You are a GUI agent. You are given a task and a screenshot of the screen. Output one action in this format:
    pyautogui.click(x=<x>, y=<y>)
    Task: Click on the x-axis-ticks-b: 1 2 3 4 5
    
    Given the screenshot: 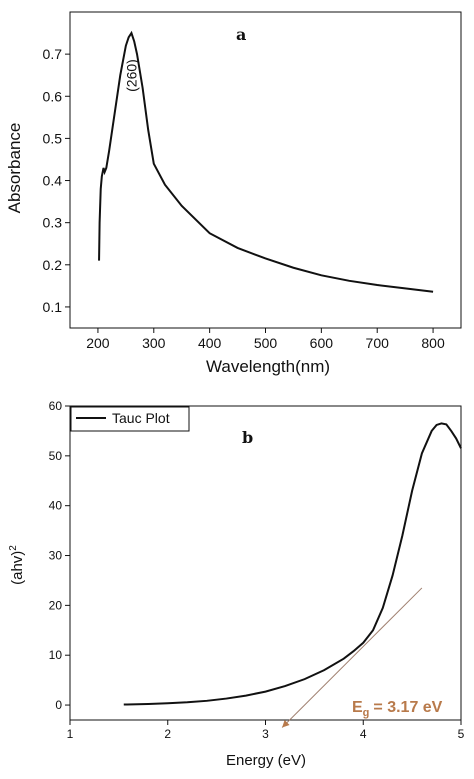 What is the action you would take?
    pyautogui.click(x=266, y=730)
    